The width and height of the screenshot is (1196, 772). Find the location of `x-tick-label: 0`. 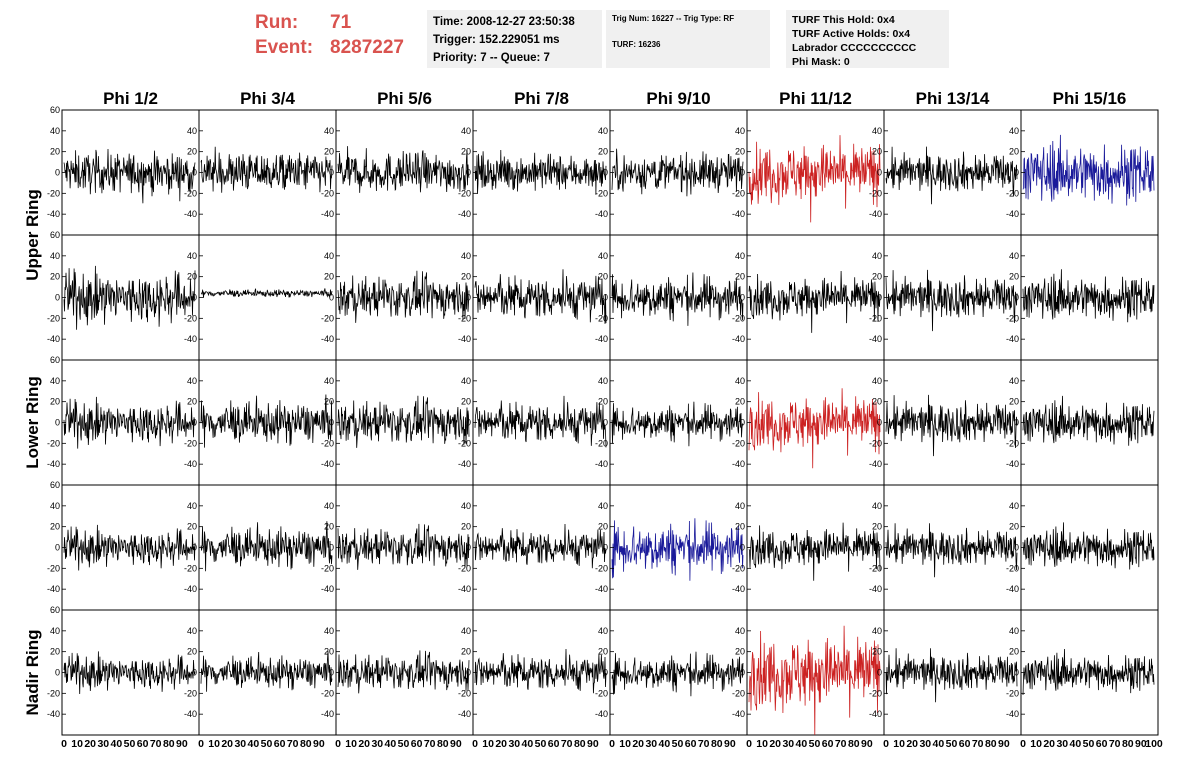

x-tick-label: 0 is located at coordinates (475, 744).